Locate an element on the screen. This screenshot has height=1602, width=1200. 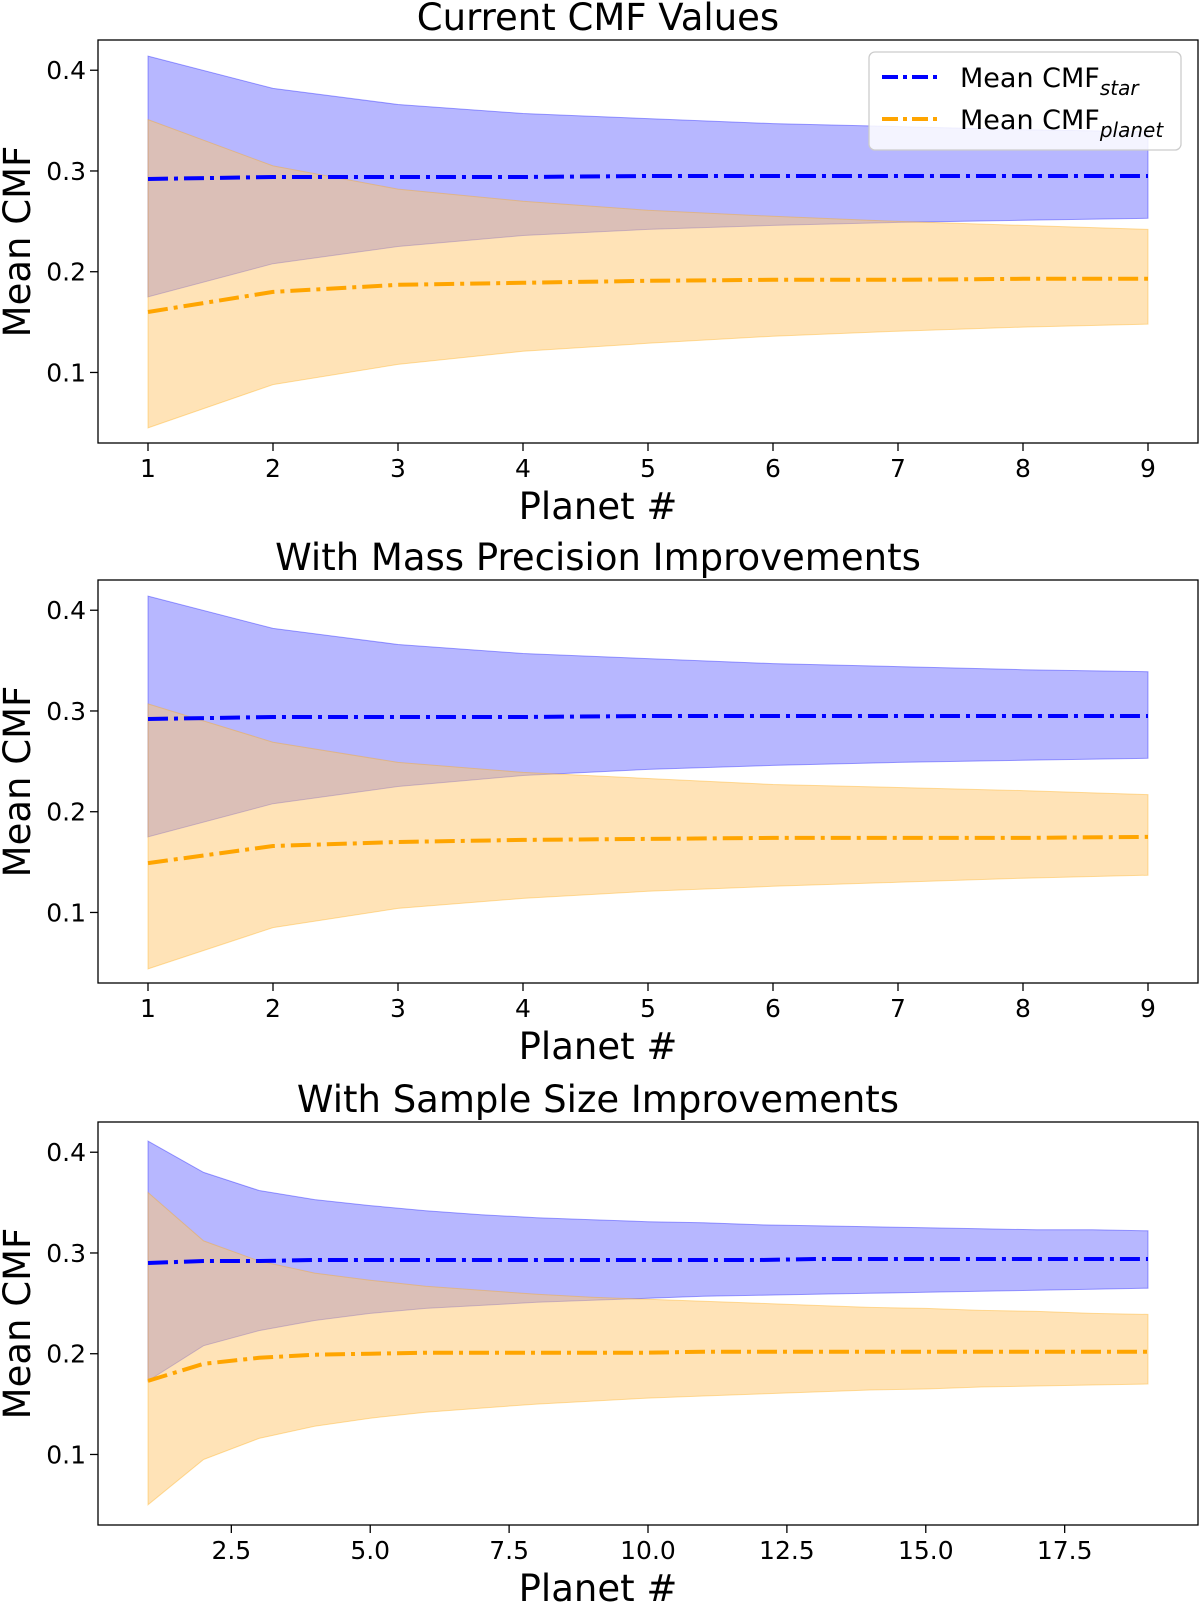
x-tick-label: 2.5 is located at coordinates (231, 1550).